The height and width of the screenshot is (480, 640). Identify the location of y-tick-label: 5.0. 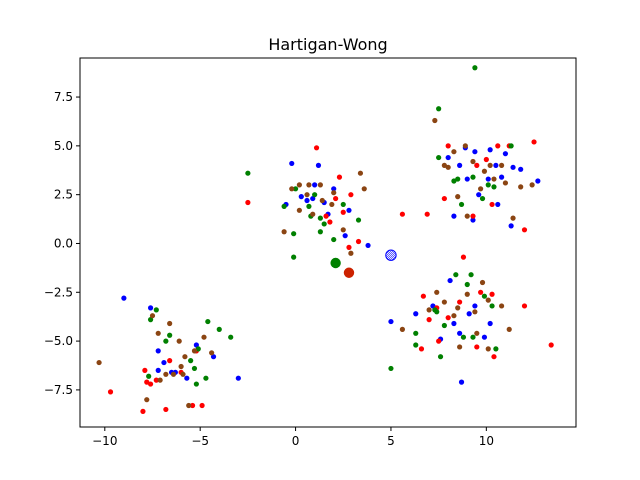
(63, 146).